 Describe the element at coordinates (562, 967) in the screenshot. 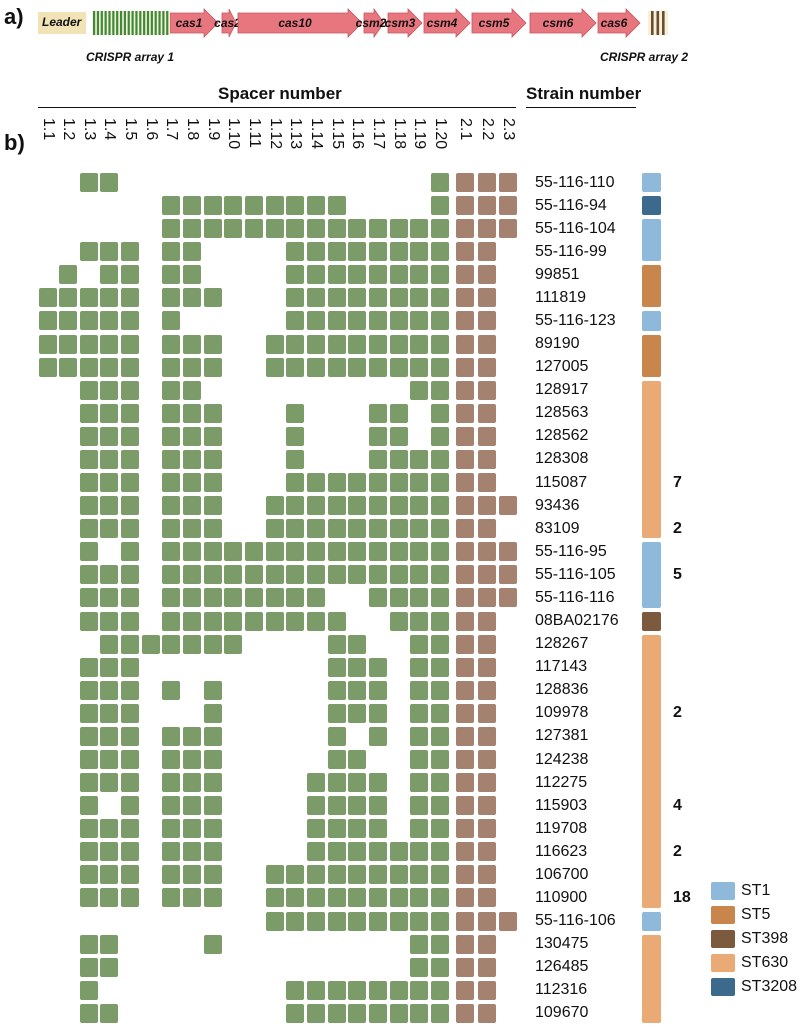

I see `strain-label: 126485` at that location.